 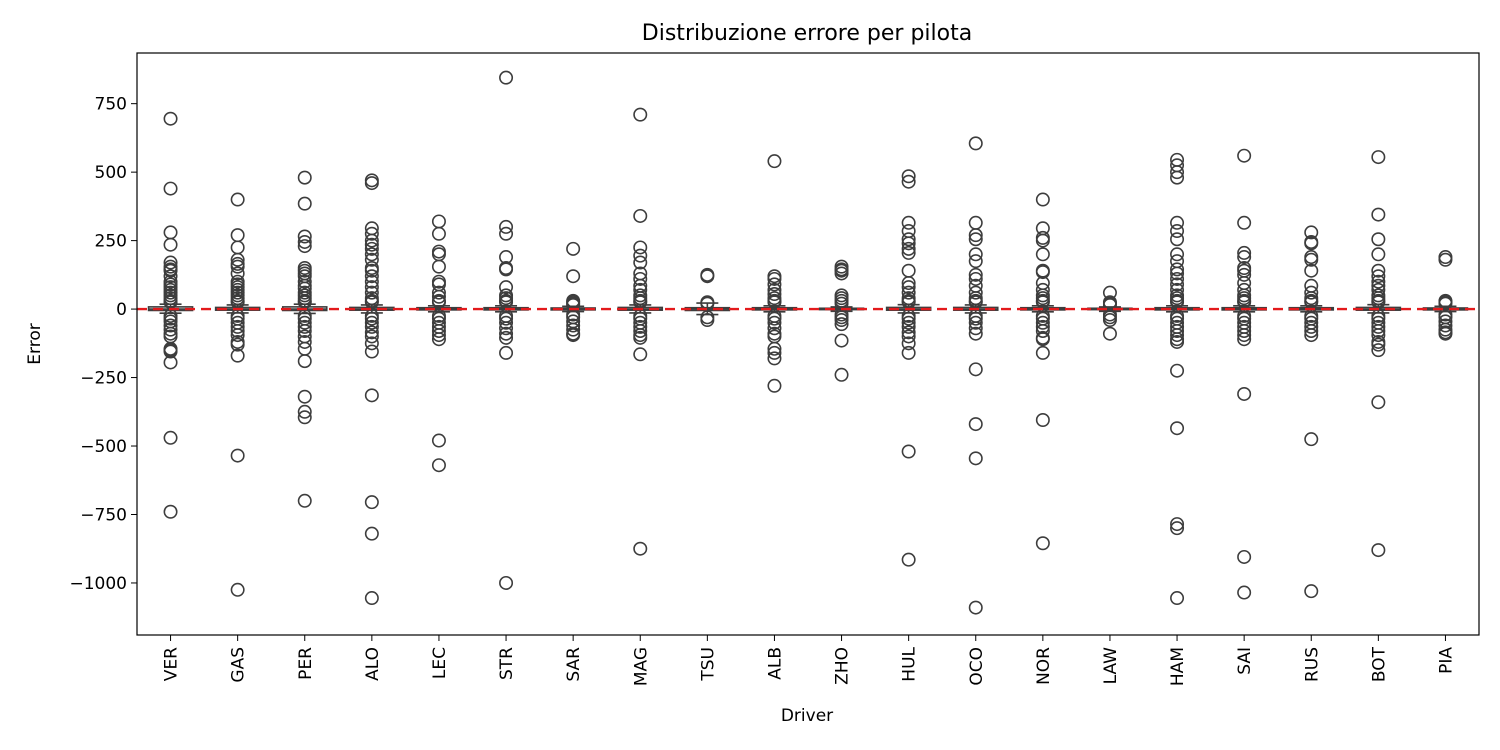 I want to click on box-group-zho, so click(x=841, y=320).